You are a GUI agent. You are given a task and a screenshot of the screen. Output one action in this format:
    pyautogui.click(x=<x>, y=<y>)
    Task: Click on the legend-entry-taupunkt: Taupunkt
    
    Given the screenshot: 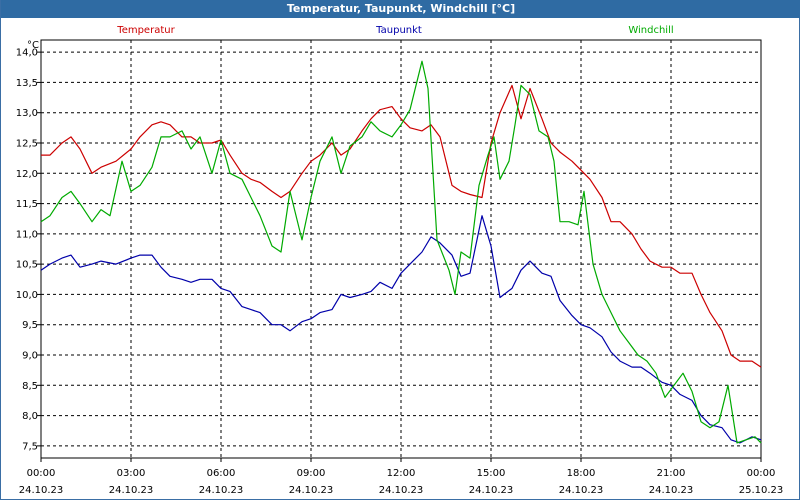 What is the action you would take?
    pyautogui.click(x=398, y=30)
    